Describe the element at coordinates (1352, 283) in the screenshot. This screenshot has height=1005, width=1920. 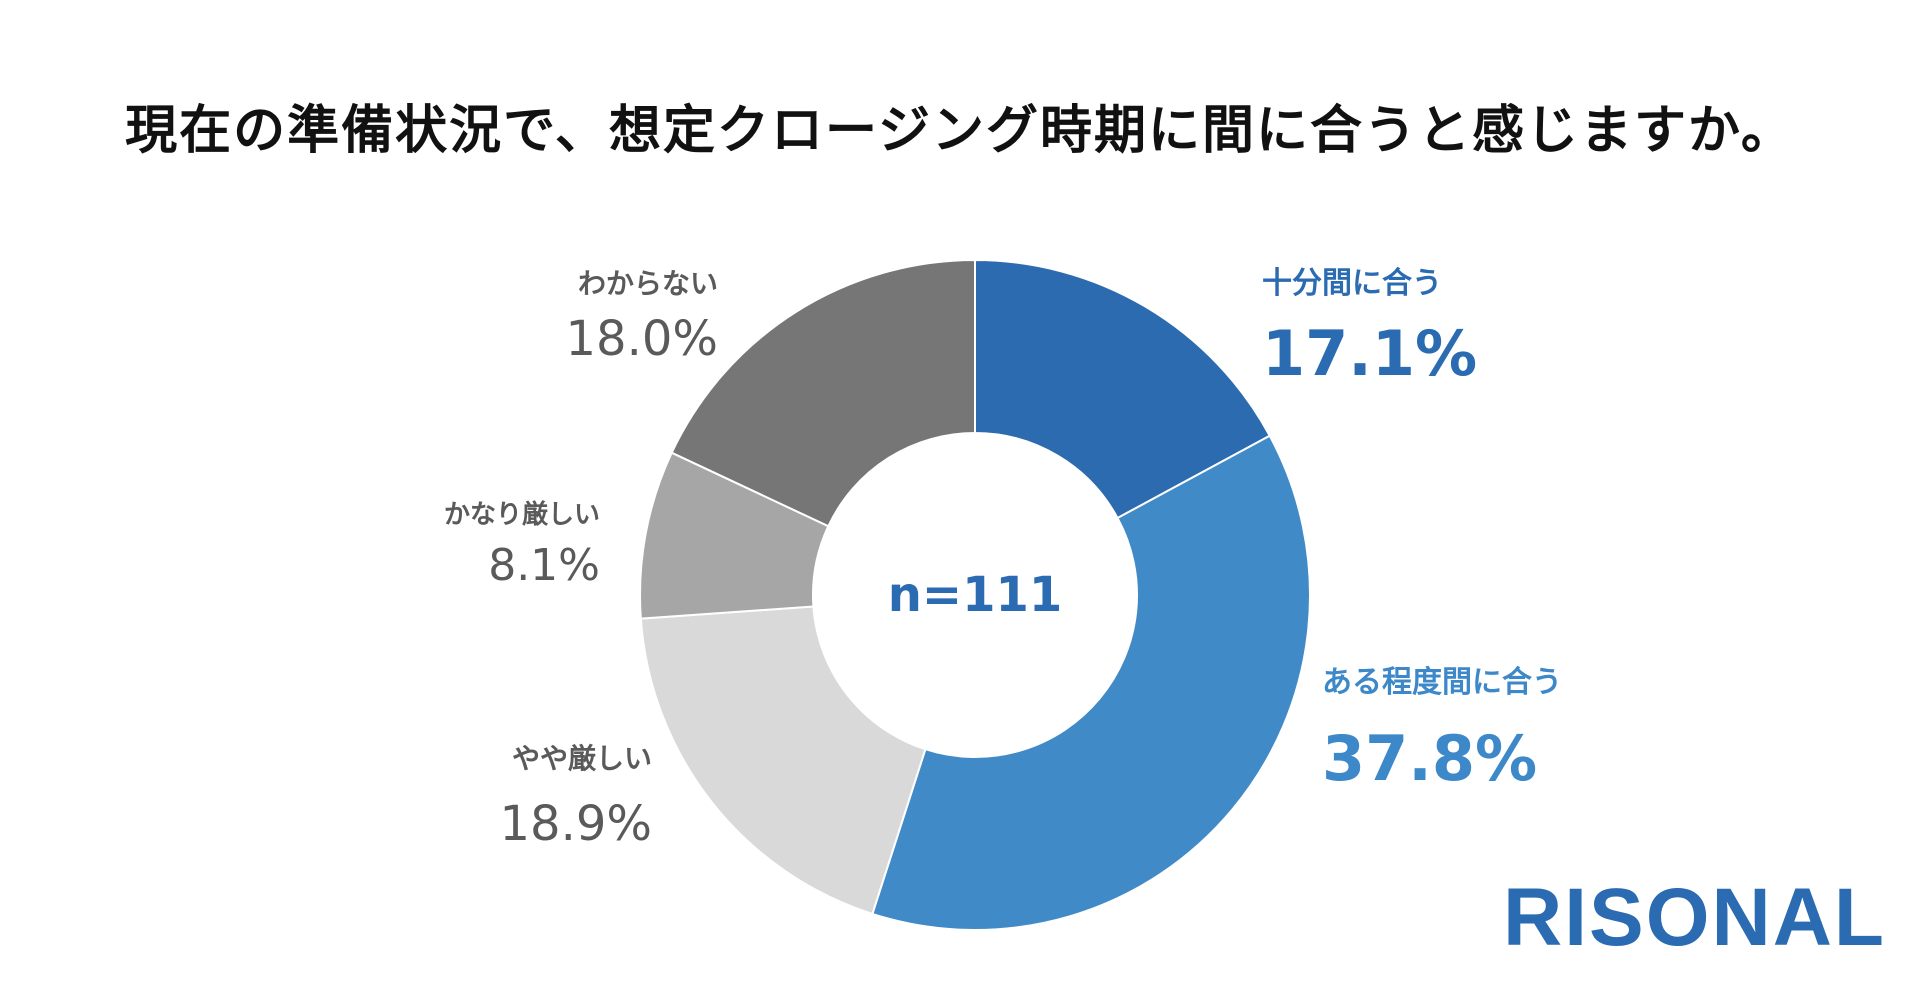
I see `label-name-enough: 十分間に合う` at that location.